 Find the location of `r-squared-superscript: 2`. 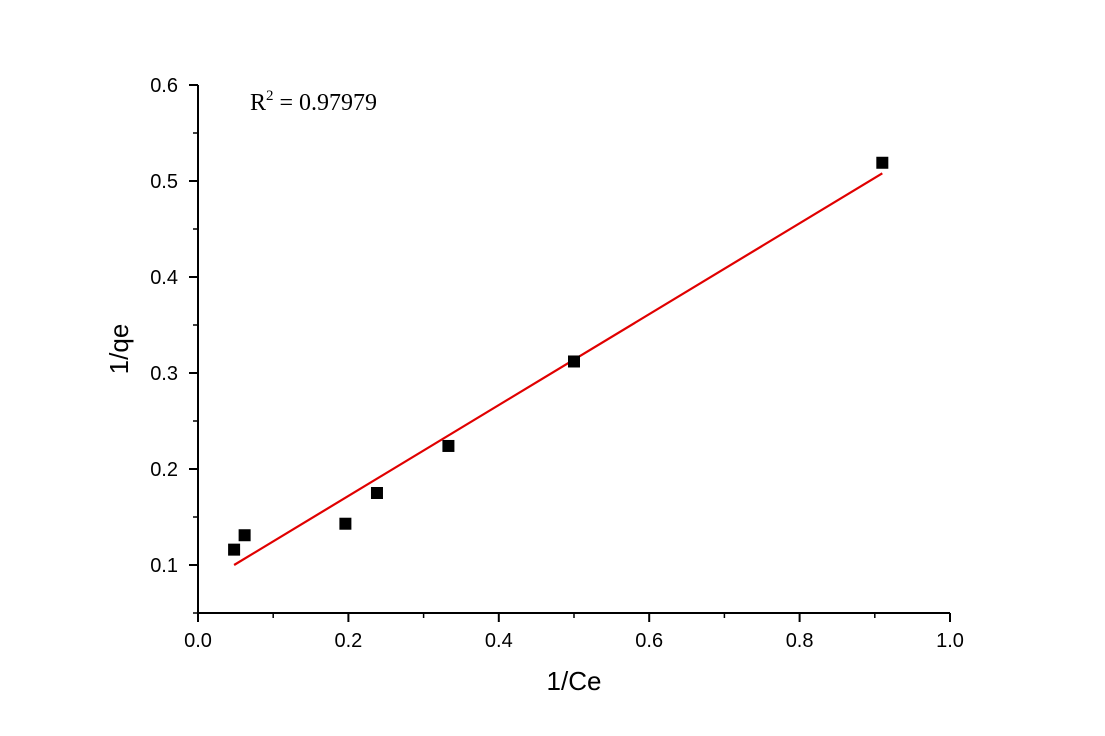

r-squared-superscript: 2 is located at coordinates (270, 96).